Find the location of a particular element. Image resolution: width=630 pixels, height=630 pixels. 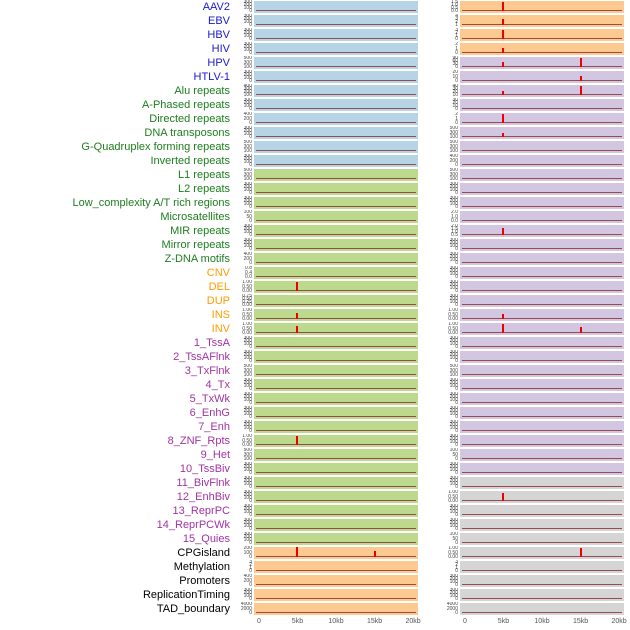

feature-label: Promoters is located at coordinates (204, 581).